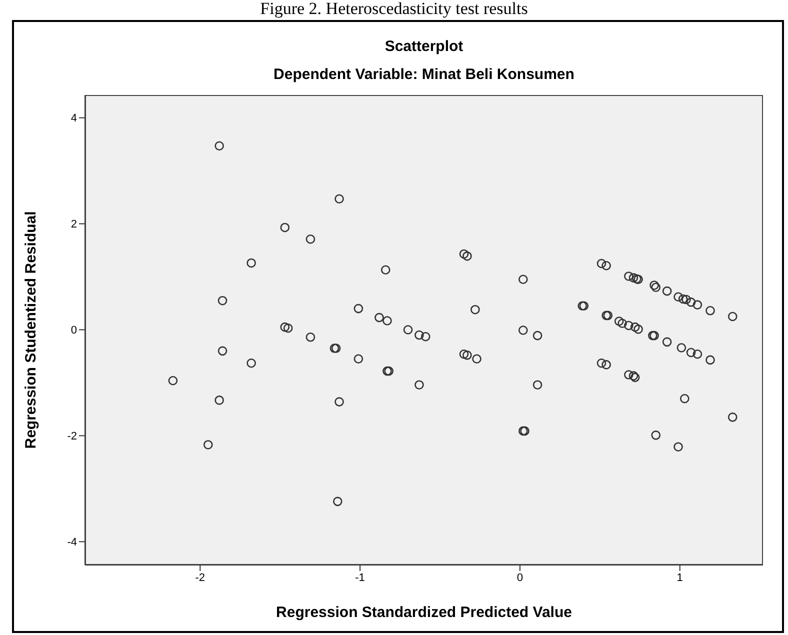  I want to click on y-tick-label: -4, so click(72, 542).